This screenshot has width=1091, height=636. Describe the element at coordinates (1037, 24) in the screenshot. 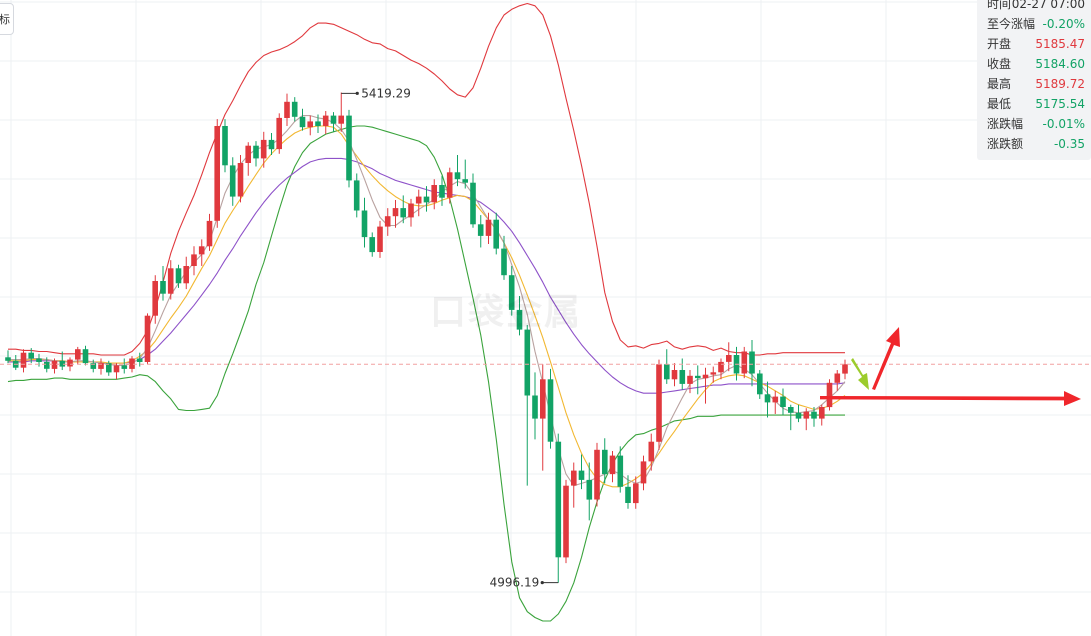

I see `info-row: 至今涨幅 -0.20%` at that location.